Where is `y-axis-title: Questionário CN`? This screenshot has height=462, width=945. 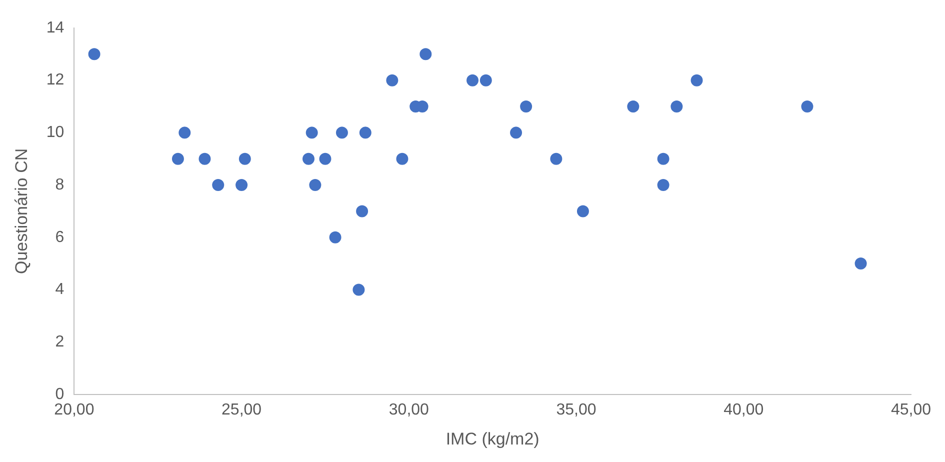 y-axis-title: Questionário CN is located at coordinates (21, 211).